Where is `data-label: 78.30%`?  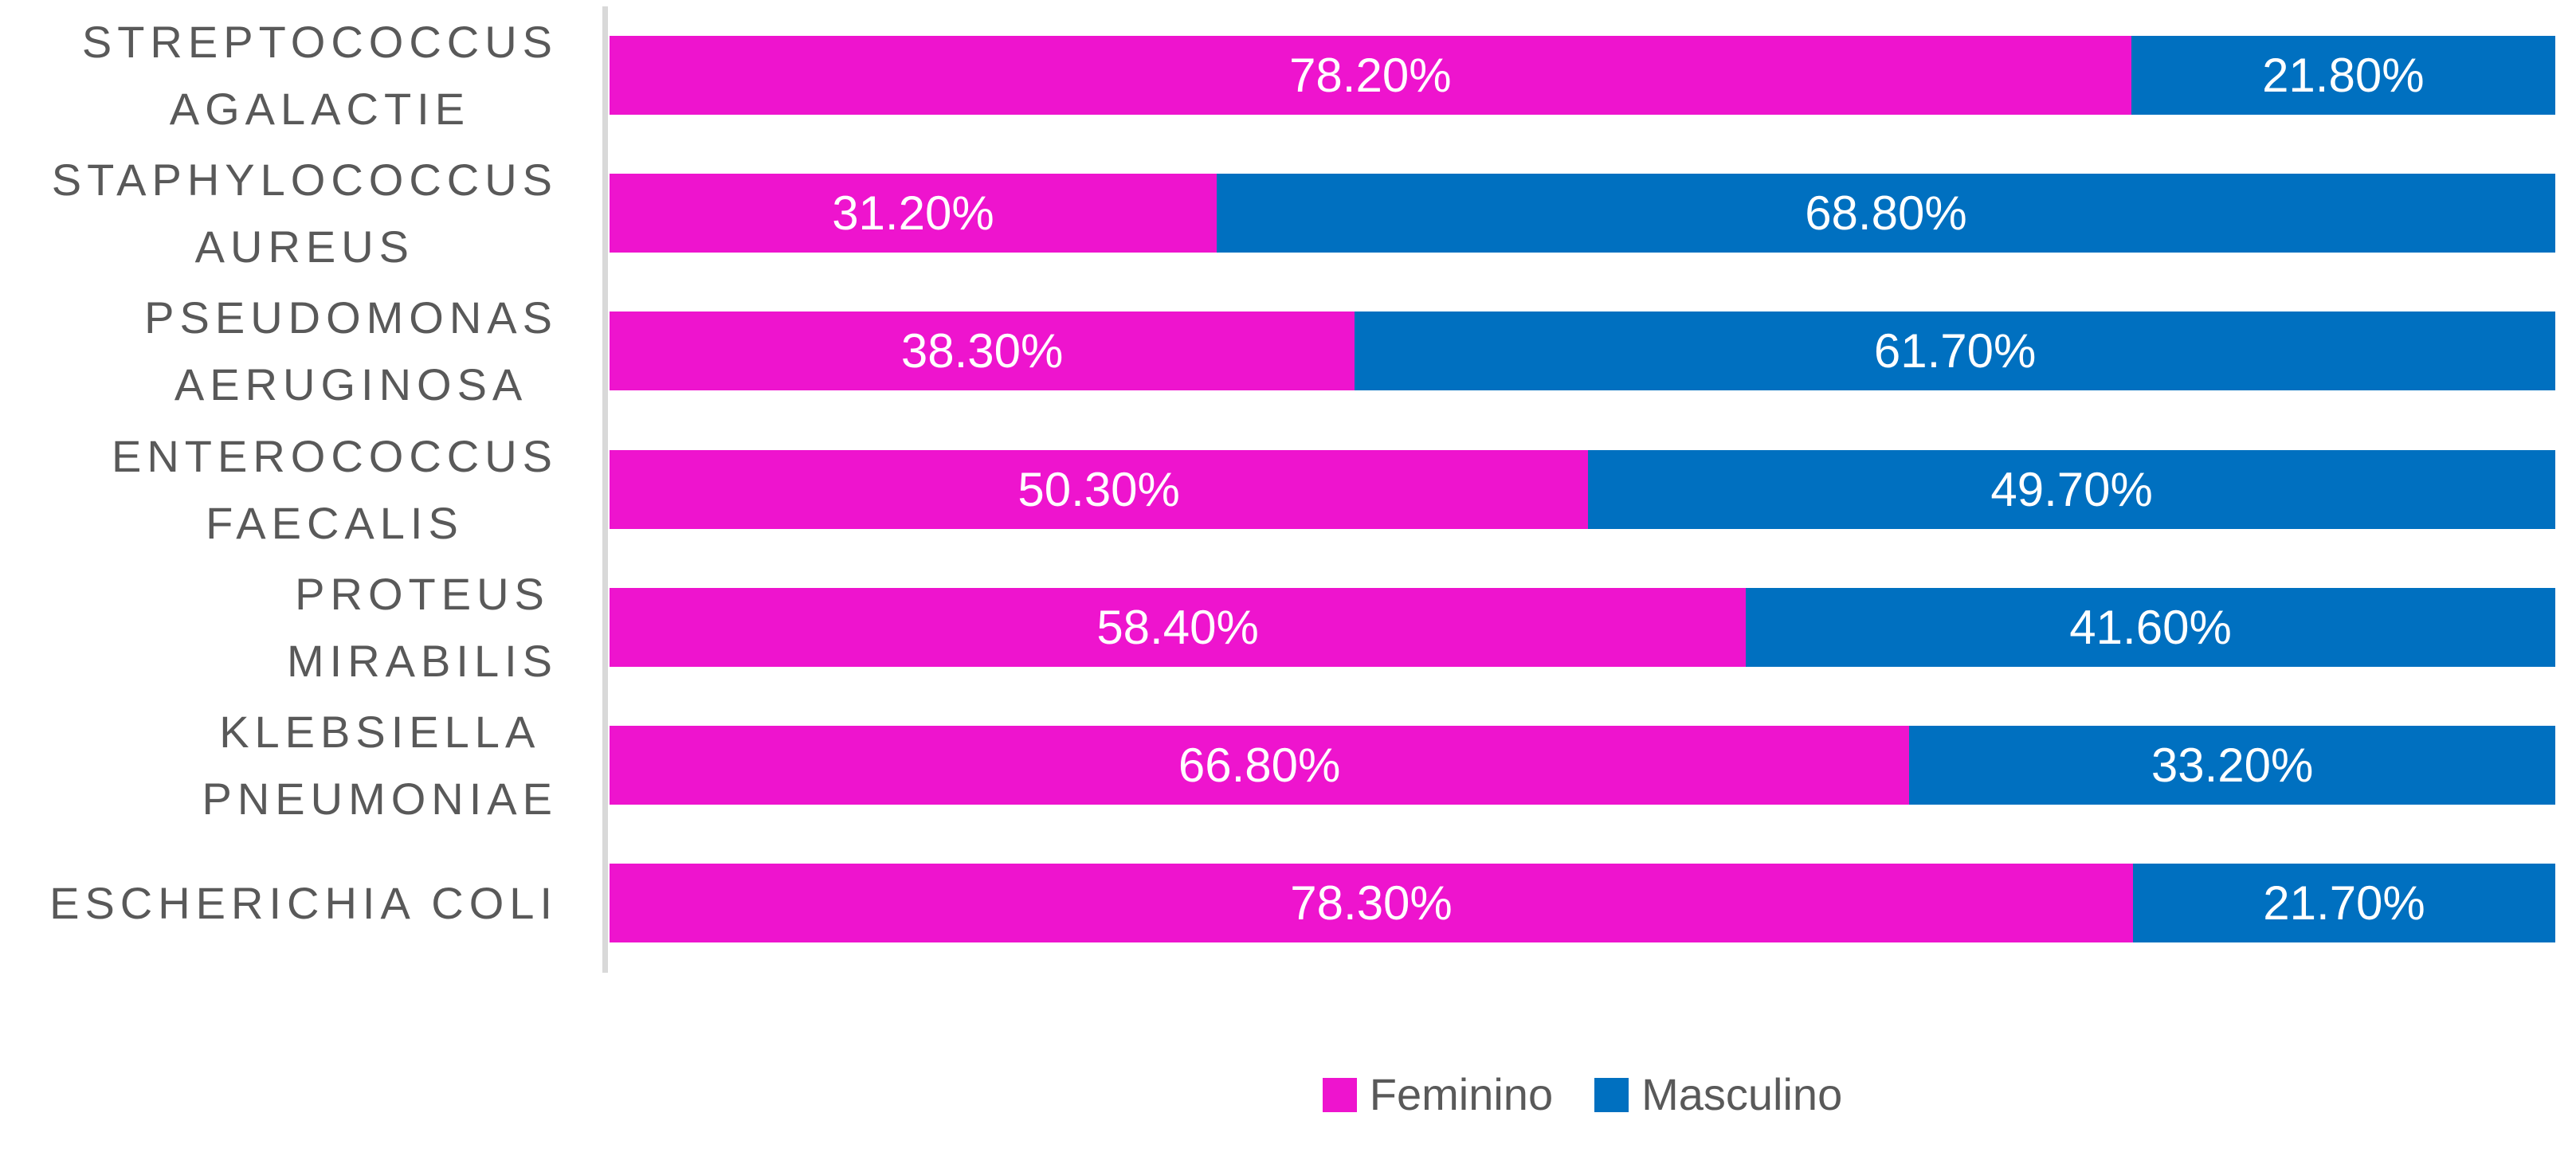
data-label: 78.30% is located at coordinates (1371, 903).